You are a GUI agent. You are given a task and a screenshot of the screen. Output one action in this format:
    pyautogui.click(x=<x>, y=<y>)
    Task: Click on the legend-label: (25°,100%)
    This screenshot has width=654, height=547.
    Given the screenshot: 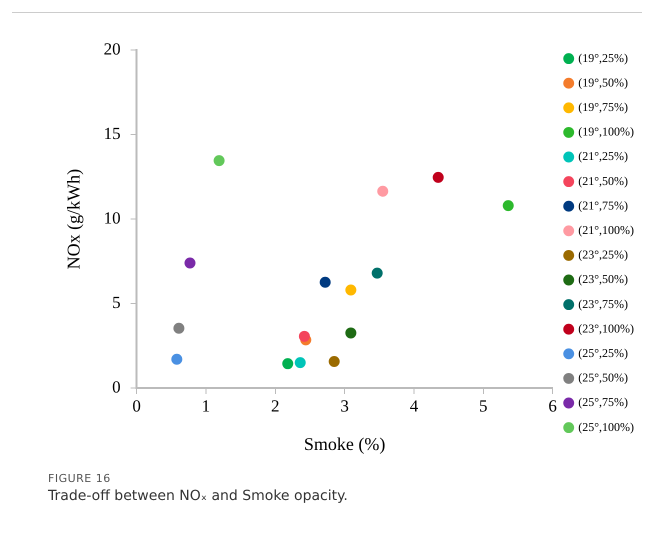 What is the action you would take?
    pyautogui.click(x=606, y=427)
    